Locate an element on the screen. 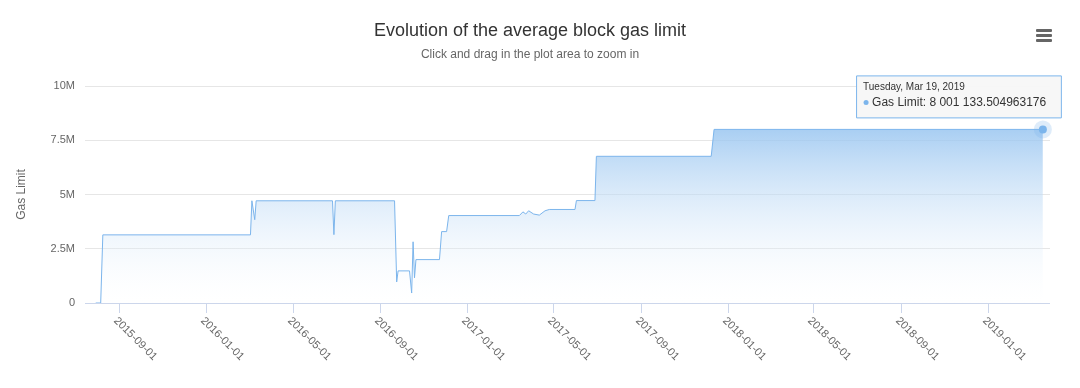 The image size is (1080, 388). y-tick-label: 10M is located at coordinates (64, 85).